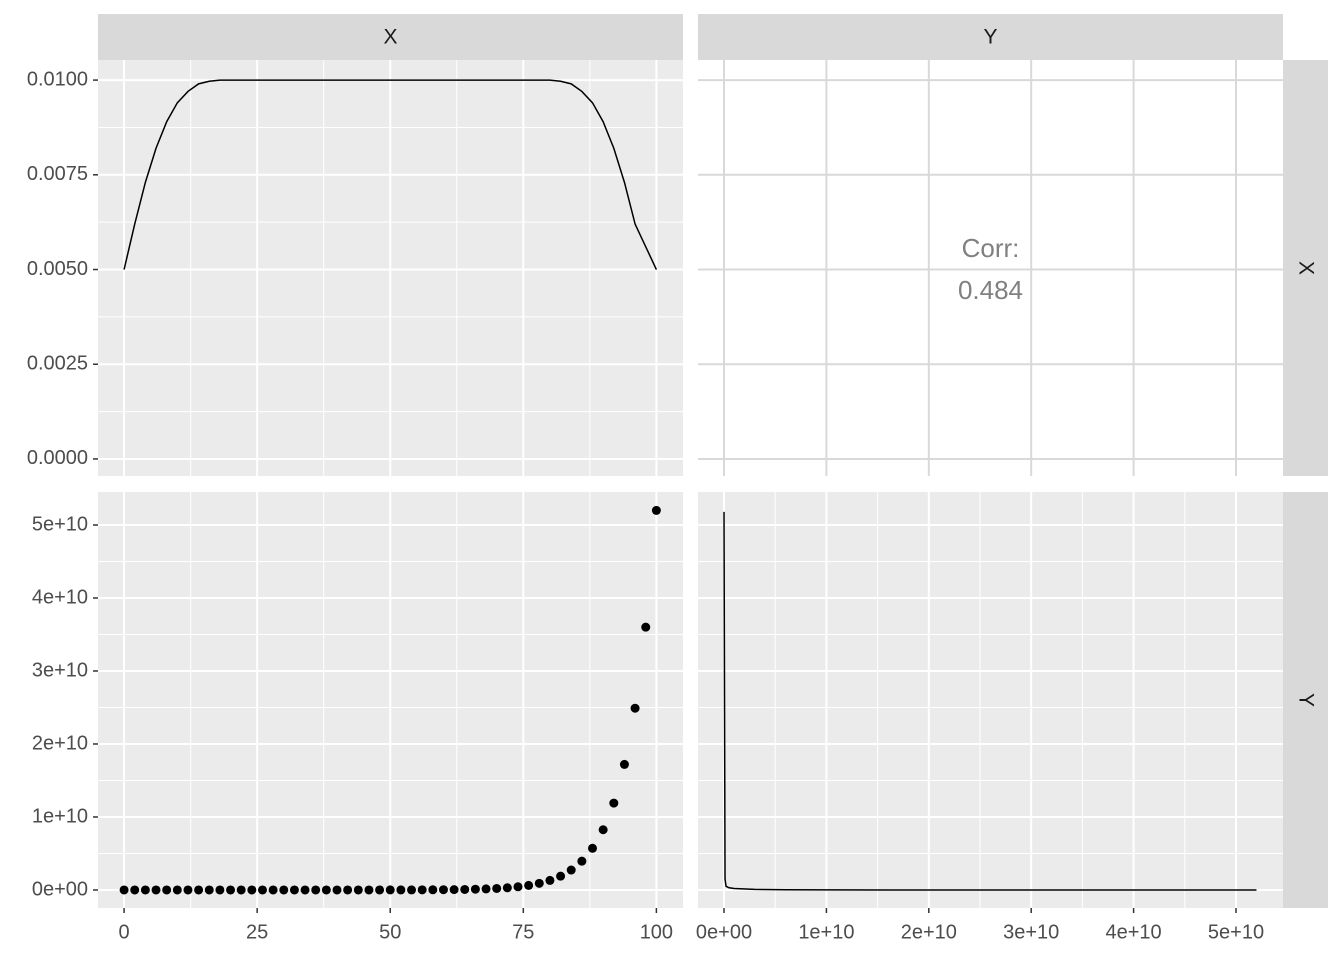 Image resolution: width=1344 pixels, height=960 pixels. Describe the element at coordinates (257, 932) in the screenshot. I see `x-tick-label: 25` at that location.